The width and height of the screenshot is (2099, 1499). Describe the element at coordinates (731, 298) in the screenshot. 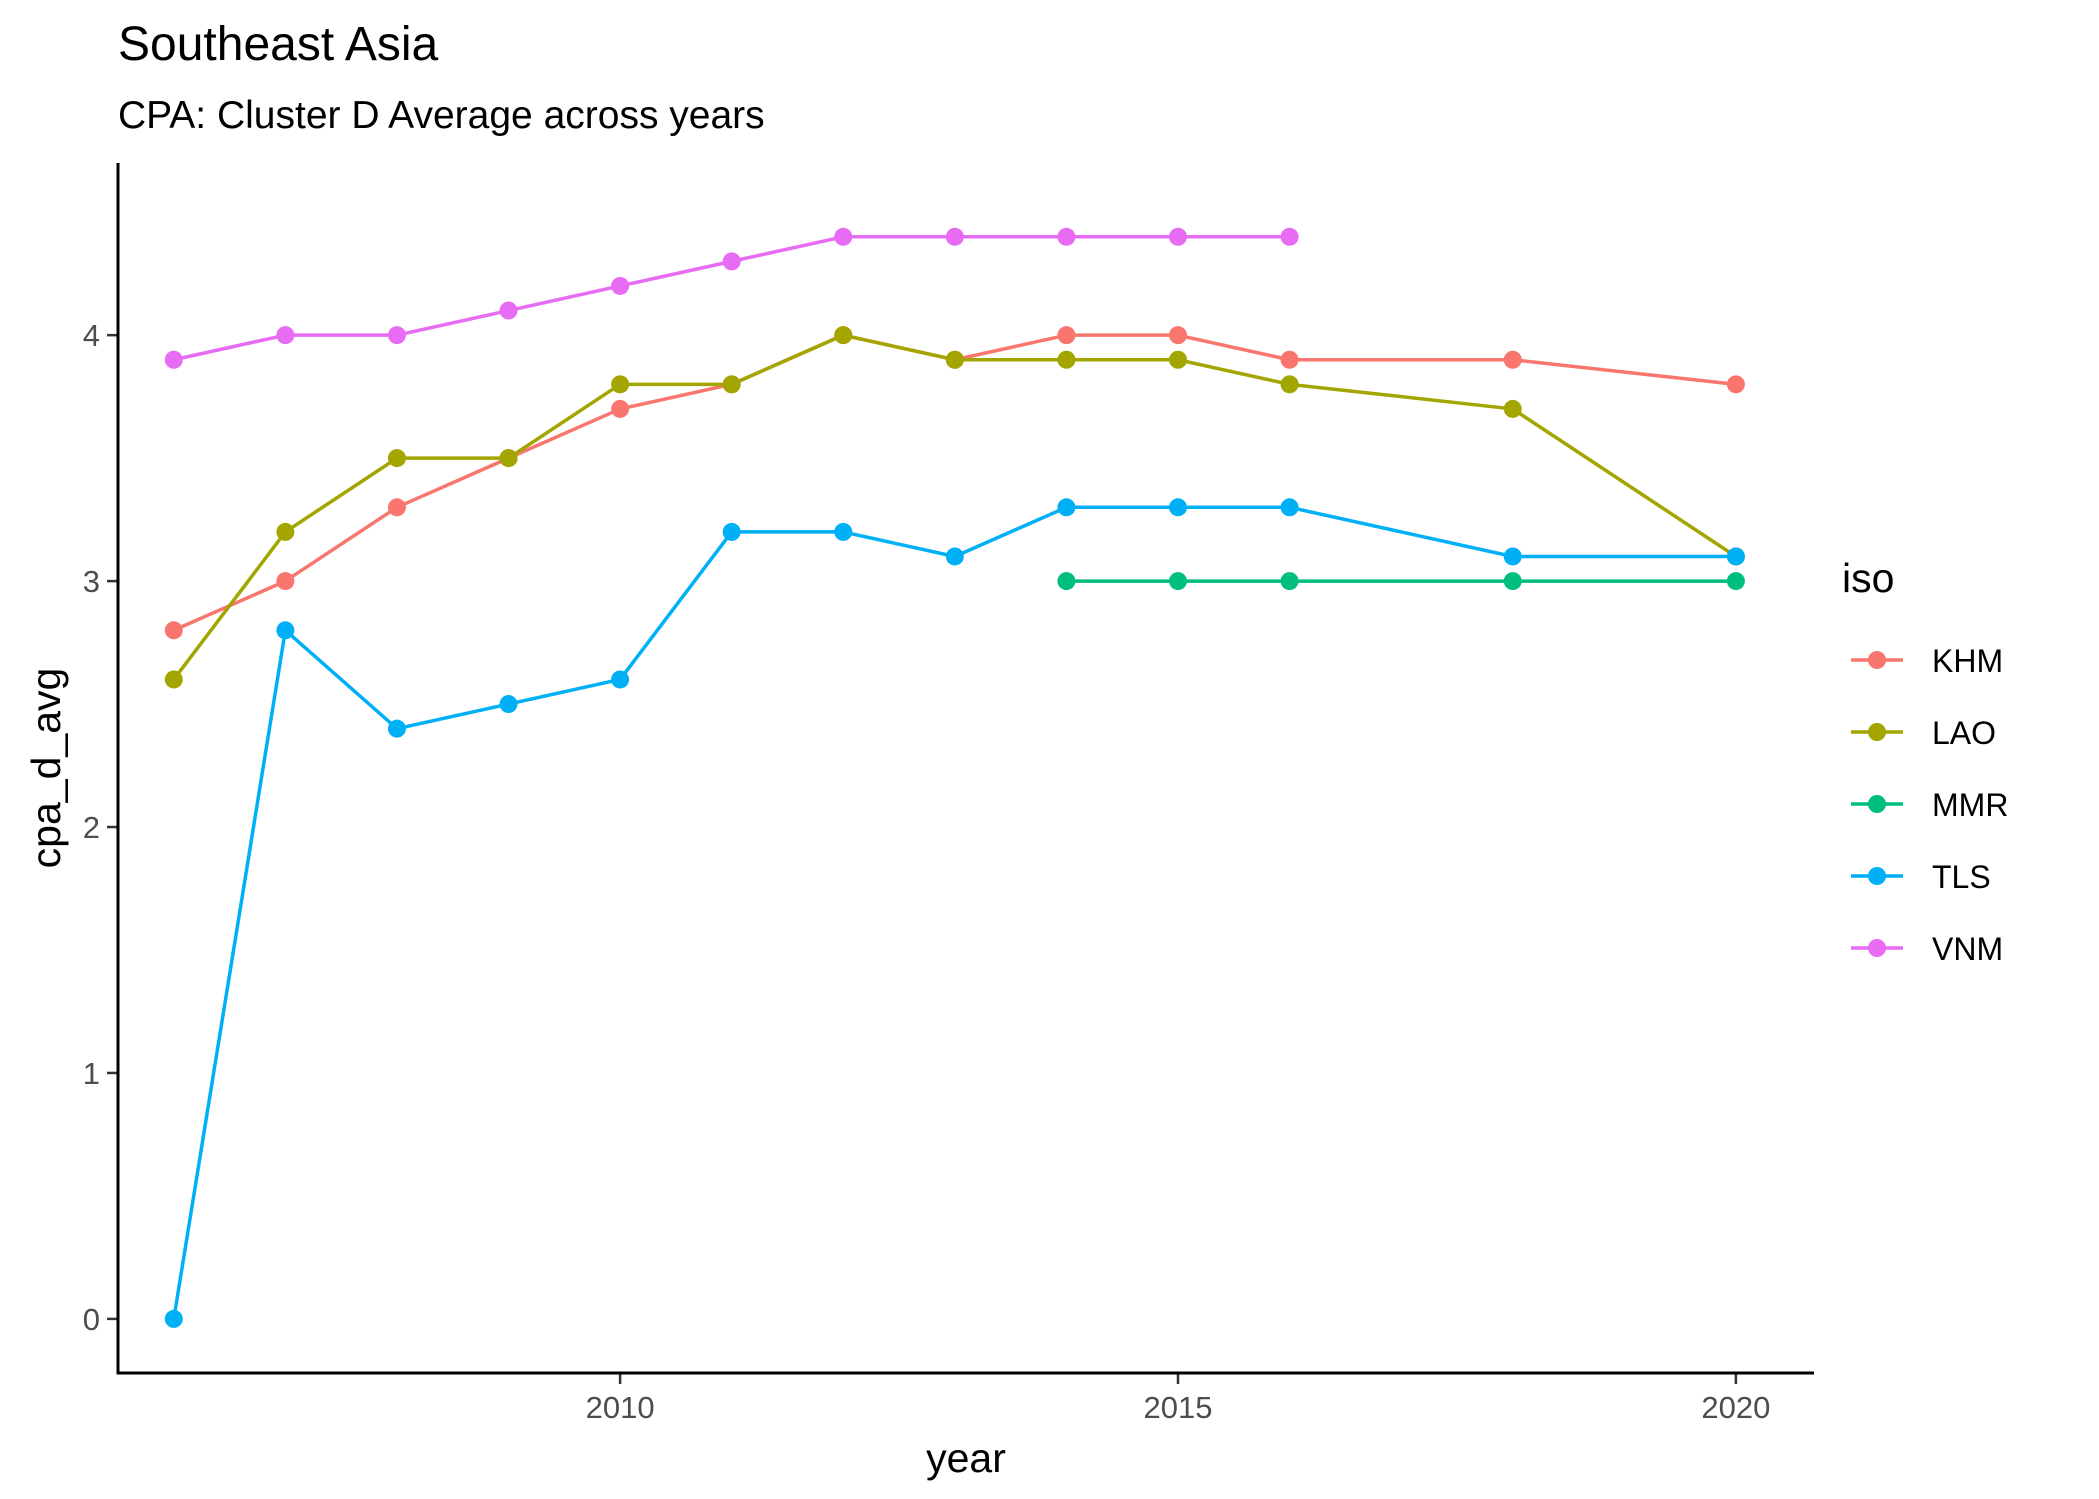

I see `series-points-vnm` at that location.